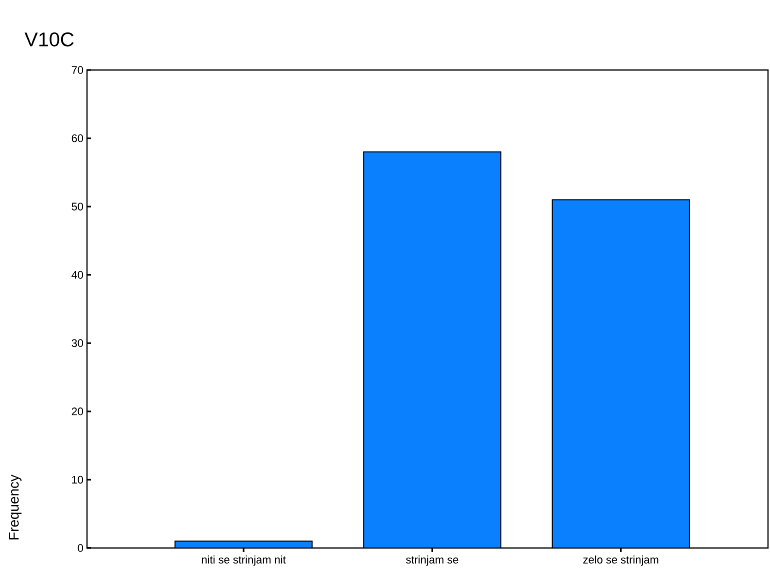 Image resolution: width=770 pixels, height=580 pixels. I want to click on y-axis-title: Frequency, so click(15, 507).